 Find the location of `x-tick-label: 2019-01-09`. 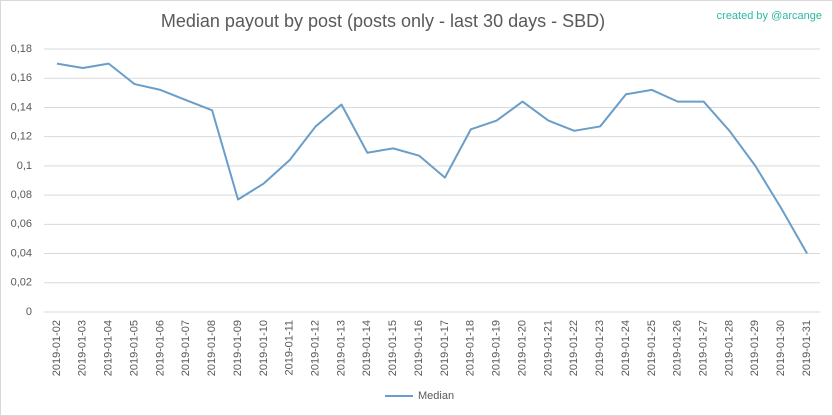

x-tick-label: 2019-01-09 is located at coordinates (238, 348).